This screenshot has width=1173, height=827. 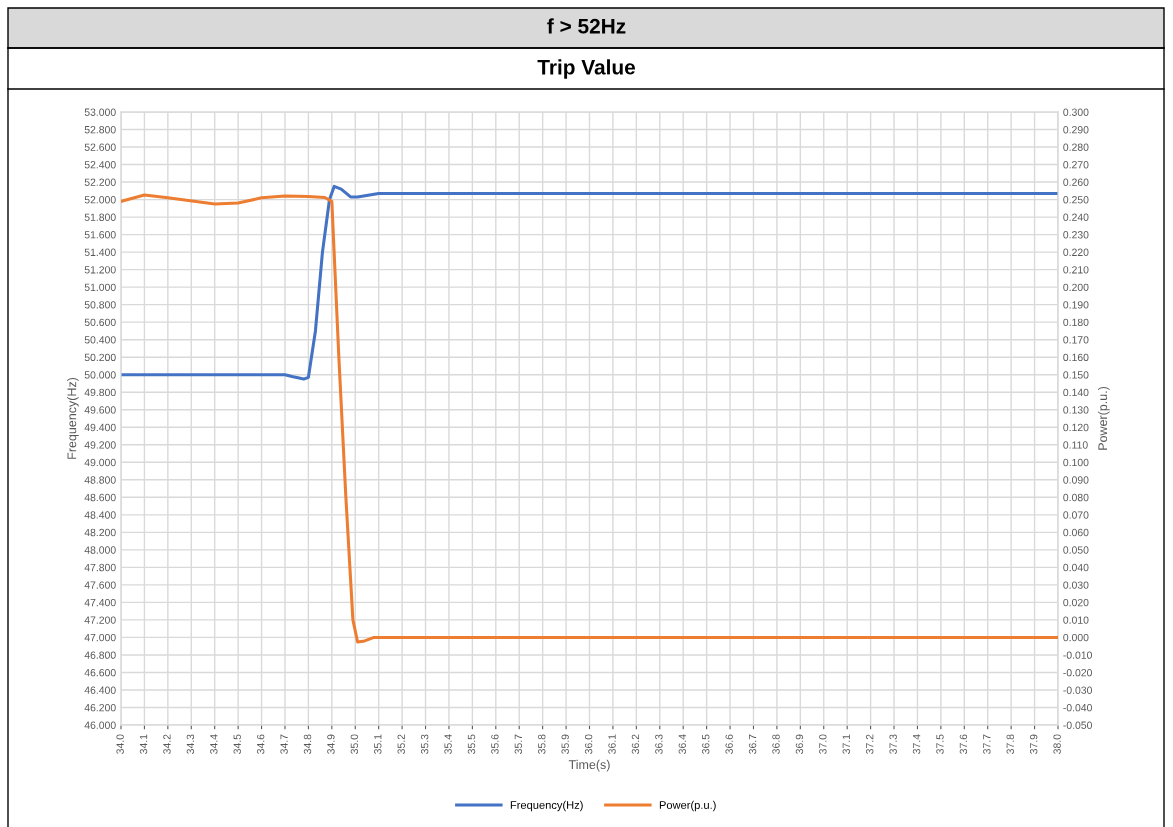 I want to click on x-tick-label: 36.8, so click(x=776, y=744).